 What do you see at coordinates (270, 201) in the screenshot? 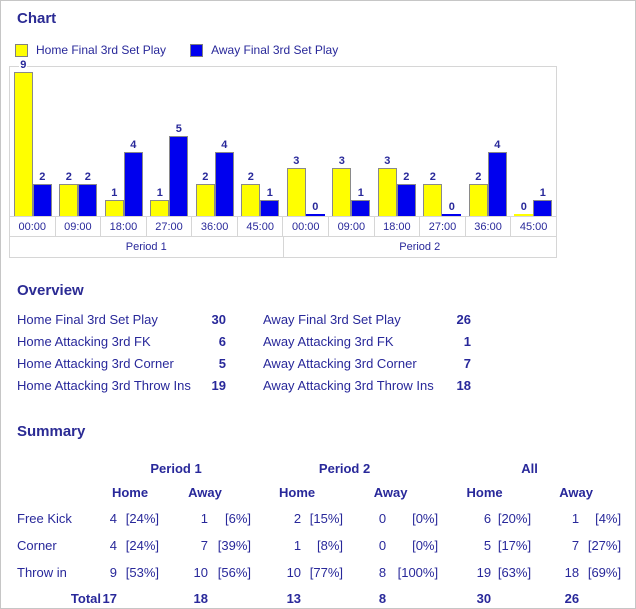
I see `away-bar: 1` at bounding box center [270, 201].